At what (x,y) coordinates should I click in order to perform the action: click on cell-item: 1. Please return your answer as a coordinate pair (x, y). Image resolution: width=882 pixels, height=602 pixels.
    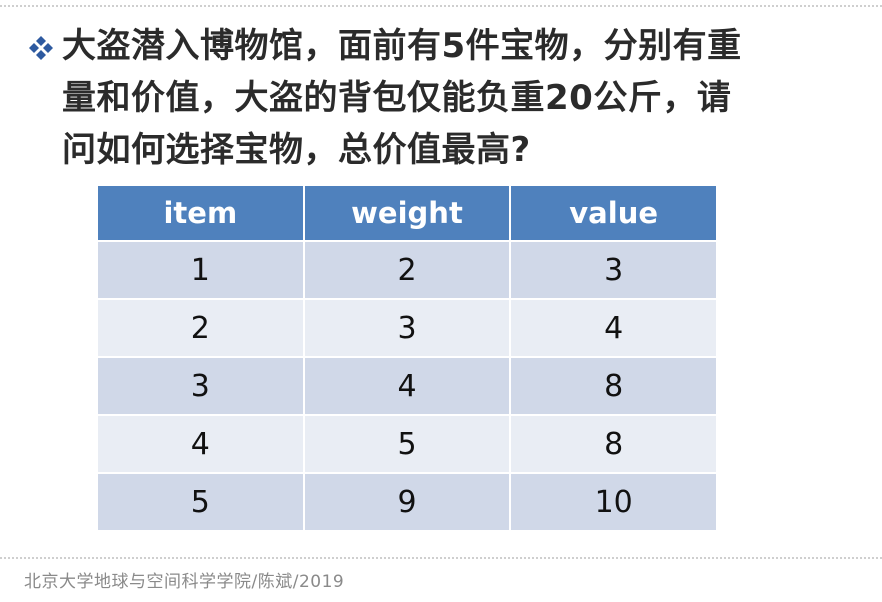
    Looking at the image, I should click on (200, 270).